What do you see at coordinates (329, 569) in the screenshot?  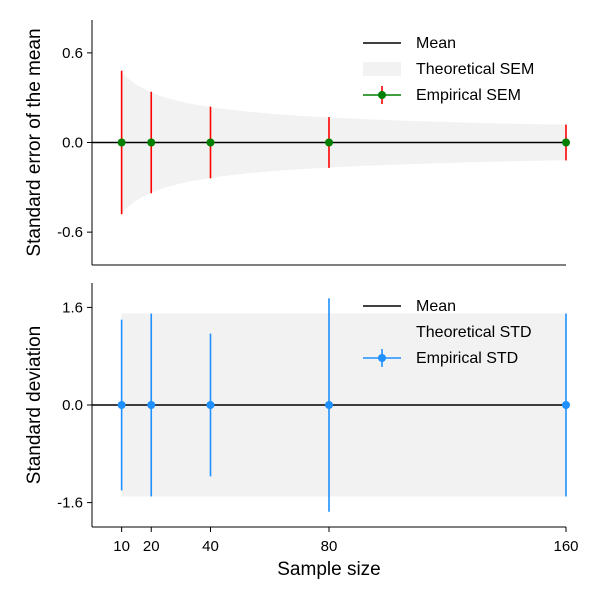 I see `x-axis-title: Sample size` at bounding box center [329, 569].